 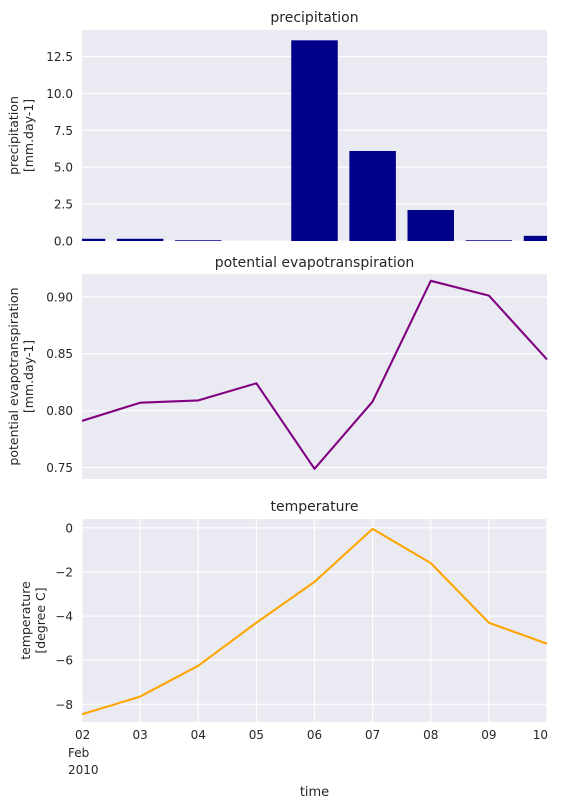 What do you see at coordinates (82, 735) in the screenshot?
I see `temperature-xtick-label: 02` at bounding box center [82, 735].